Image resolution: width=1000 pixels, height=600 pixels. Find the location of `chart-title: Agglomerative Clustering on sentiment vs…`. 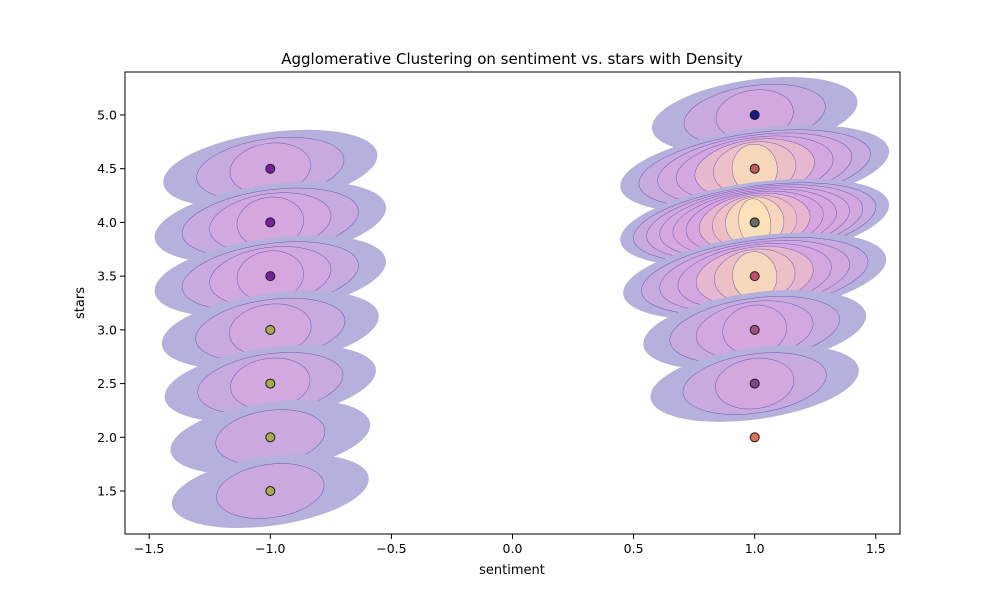

chart-title: Agglomerative Clustering on sentiment vs… is located at coordinates (512, 59).